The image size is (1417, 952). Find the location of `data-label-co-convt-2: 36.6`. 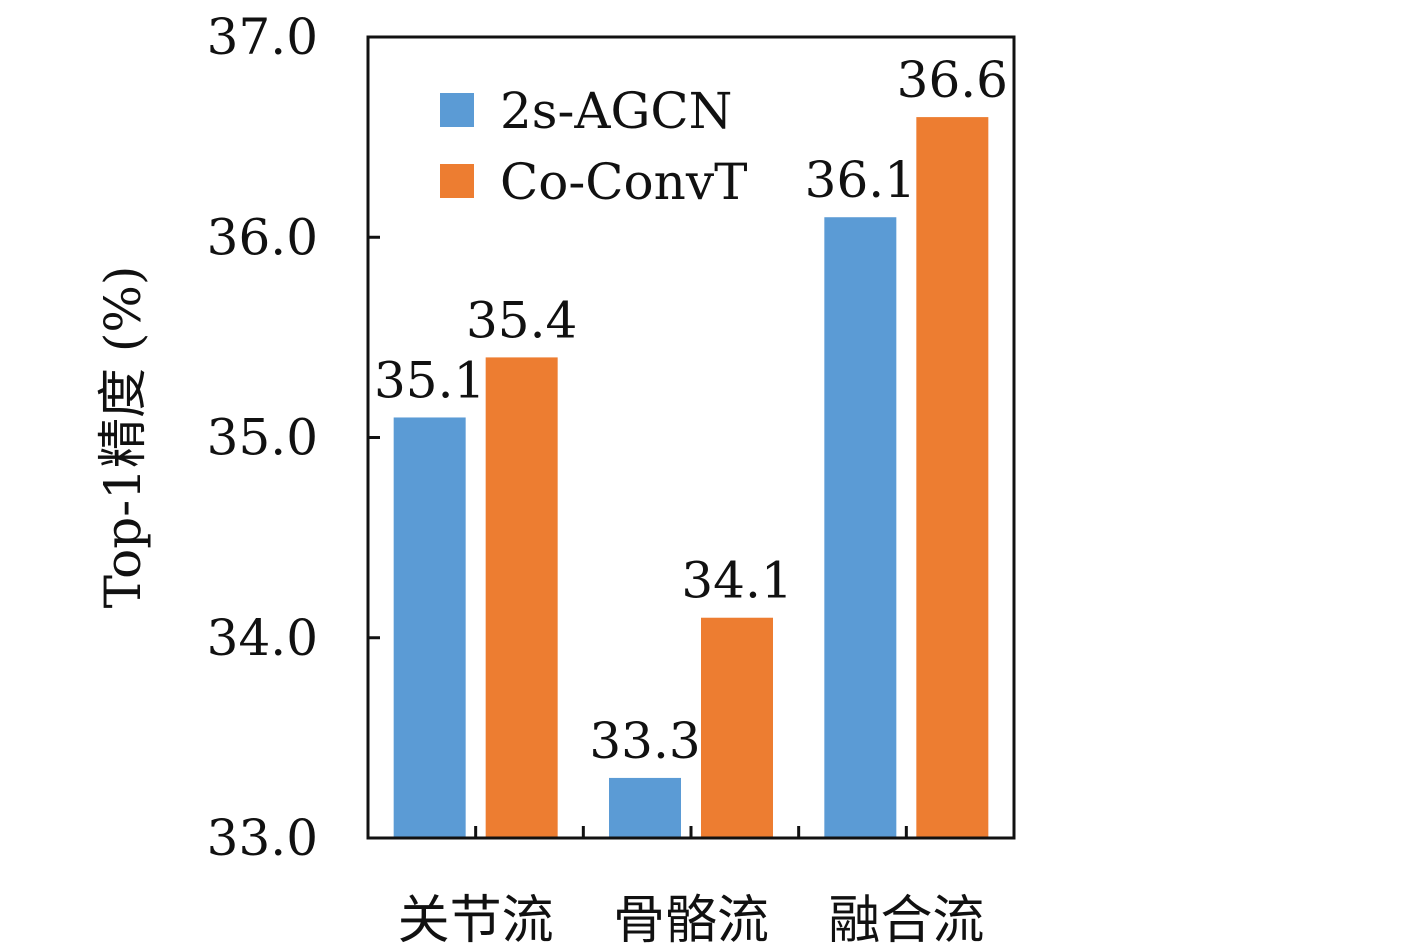

data-label-co-convt-2: 36.6 is located at coordinates (952, 80).